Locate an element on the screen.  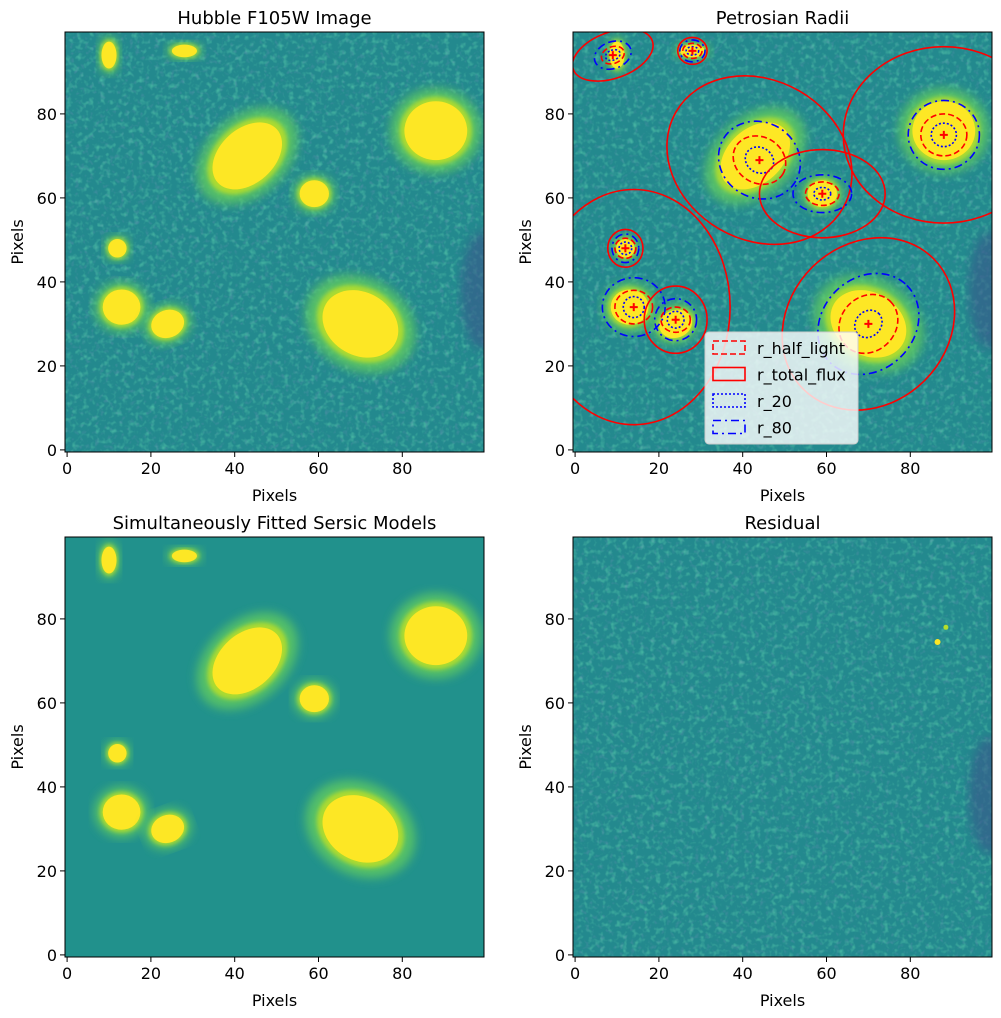
panel-title: Simultaneously Fitted Sersic Models is located at coordinates (275, 523).